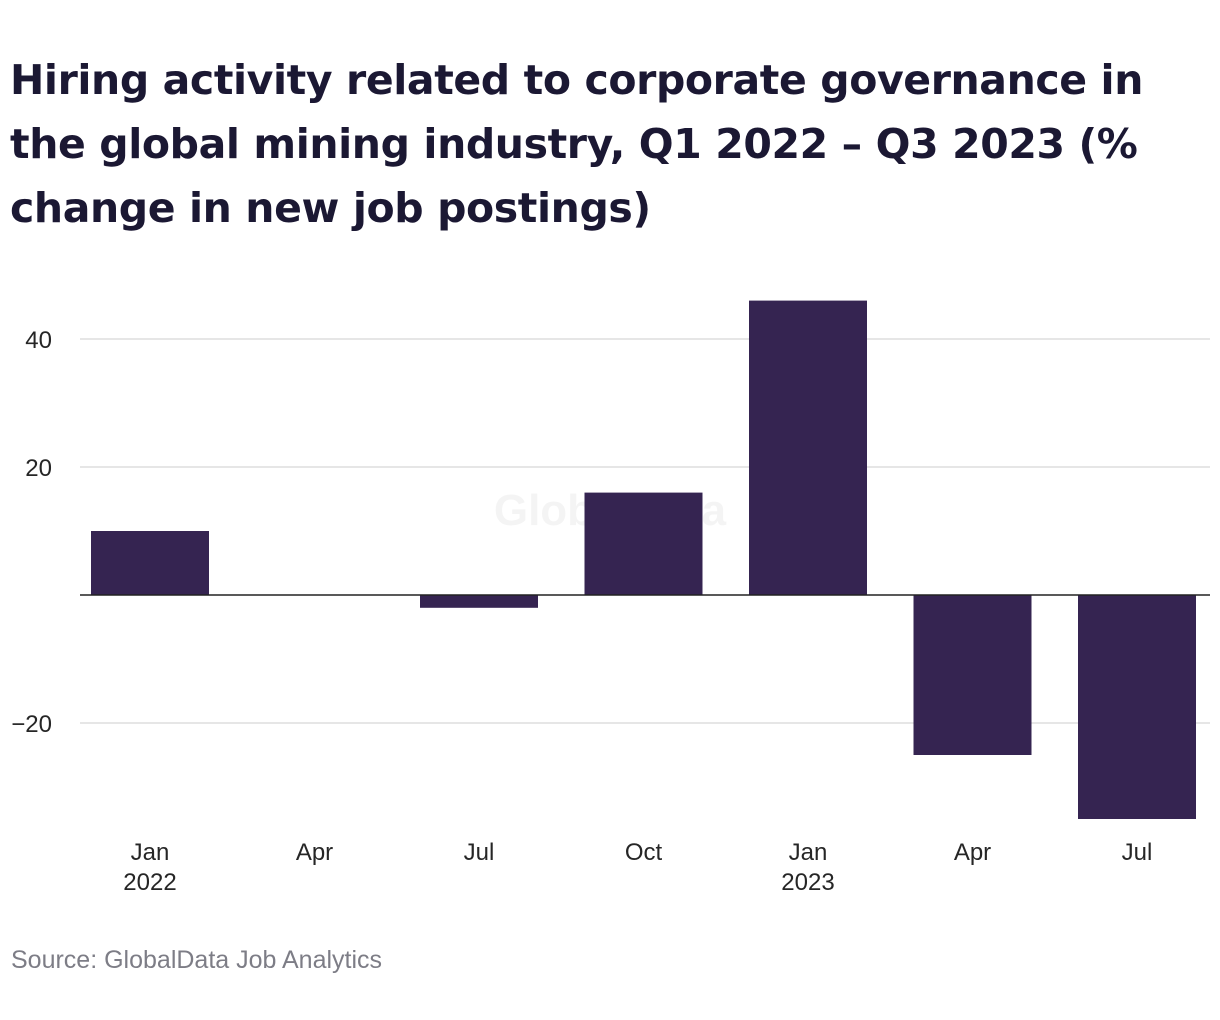  What do you see at coordinates (197, 960) in the screenshot?
I see `source-note: Source: GlobalData Job Analytics` at bounding box center [197, 960].